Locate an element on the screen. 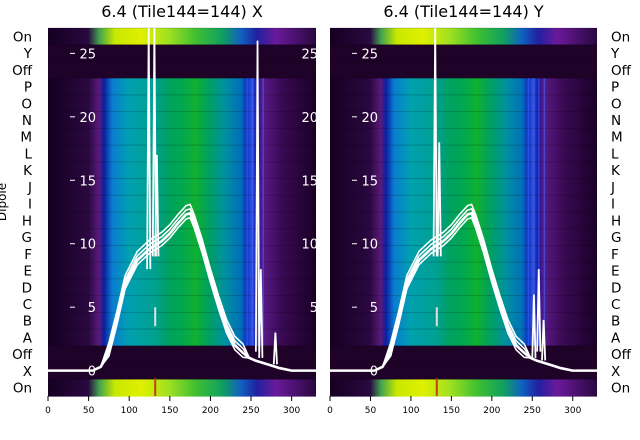 This screenshot has height=440, width=640. y-axis-label: Dipole is located at coordinates (4, 202).